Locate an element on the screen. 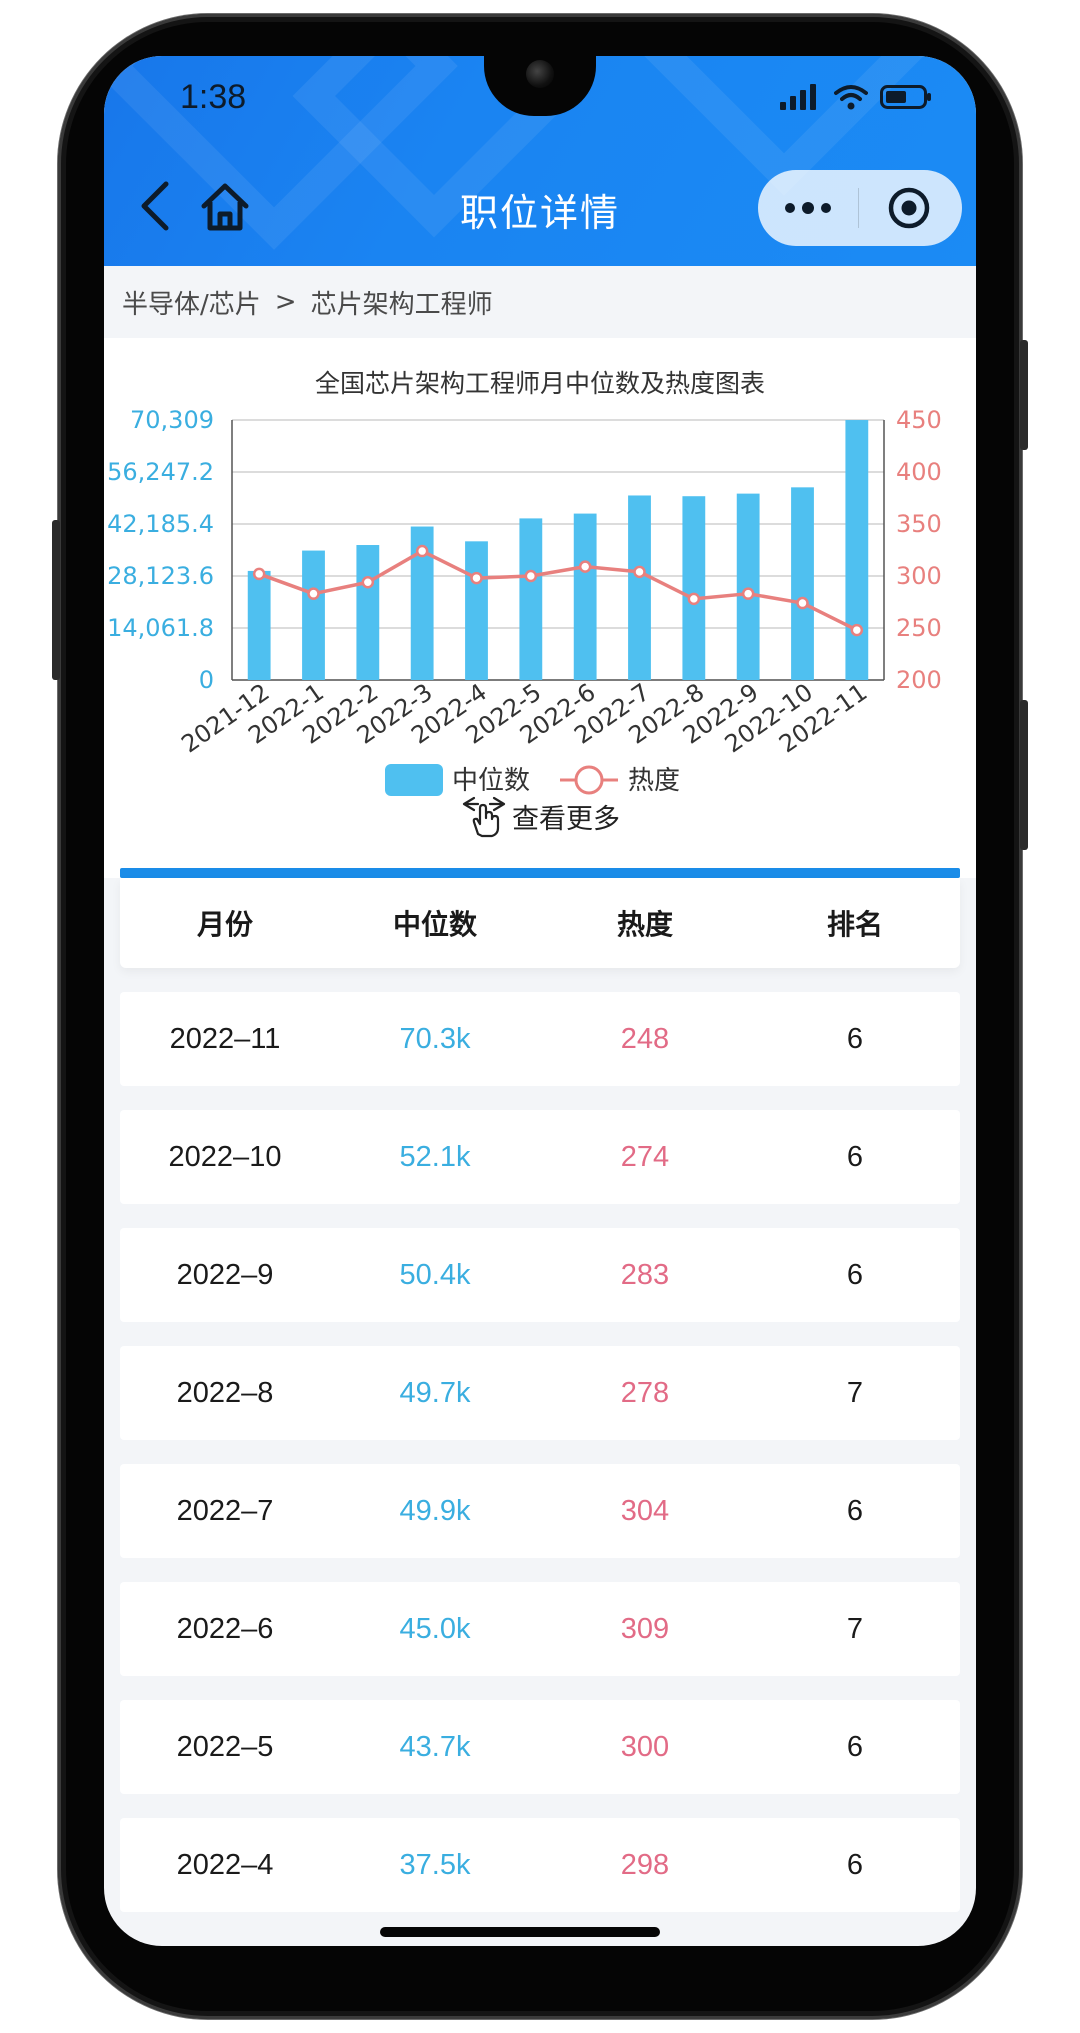 The height and width of the screenshot is (2033, 1080). cell-month: 2022–4 is located at coordinates (225, 1864).